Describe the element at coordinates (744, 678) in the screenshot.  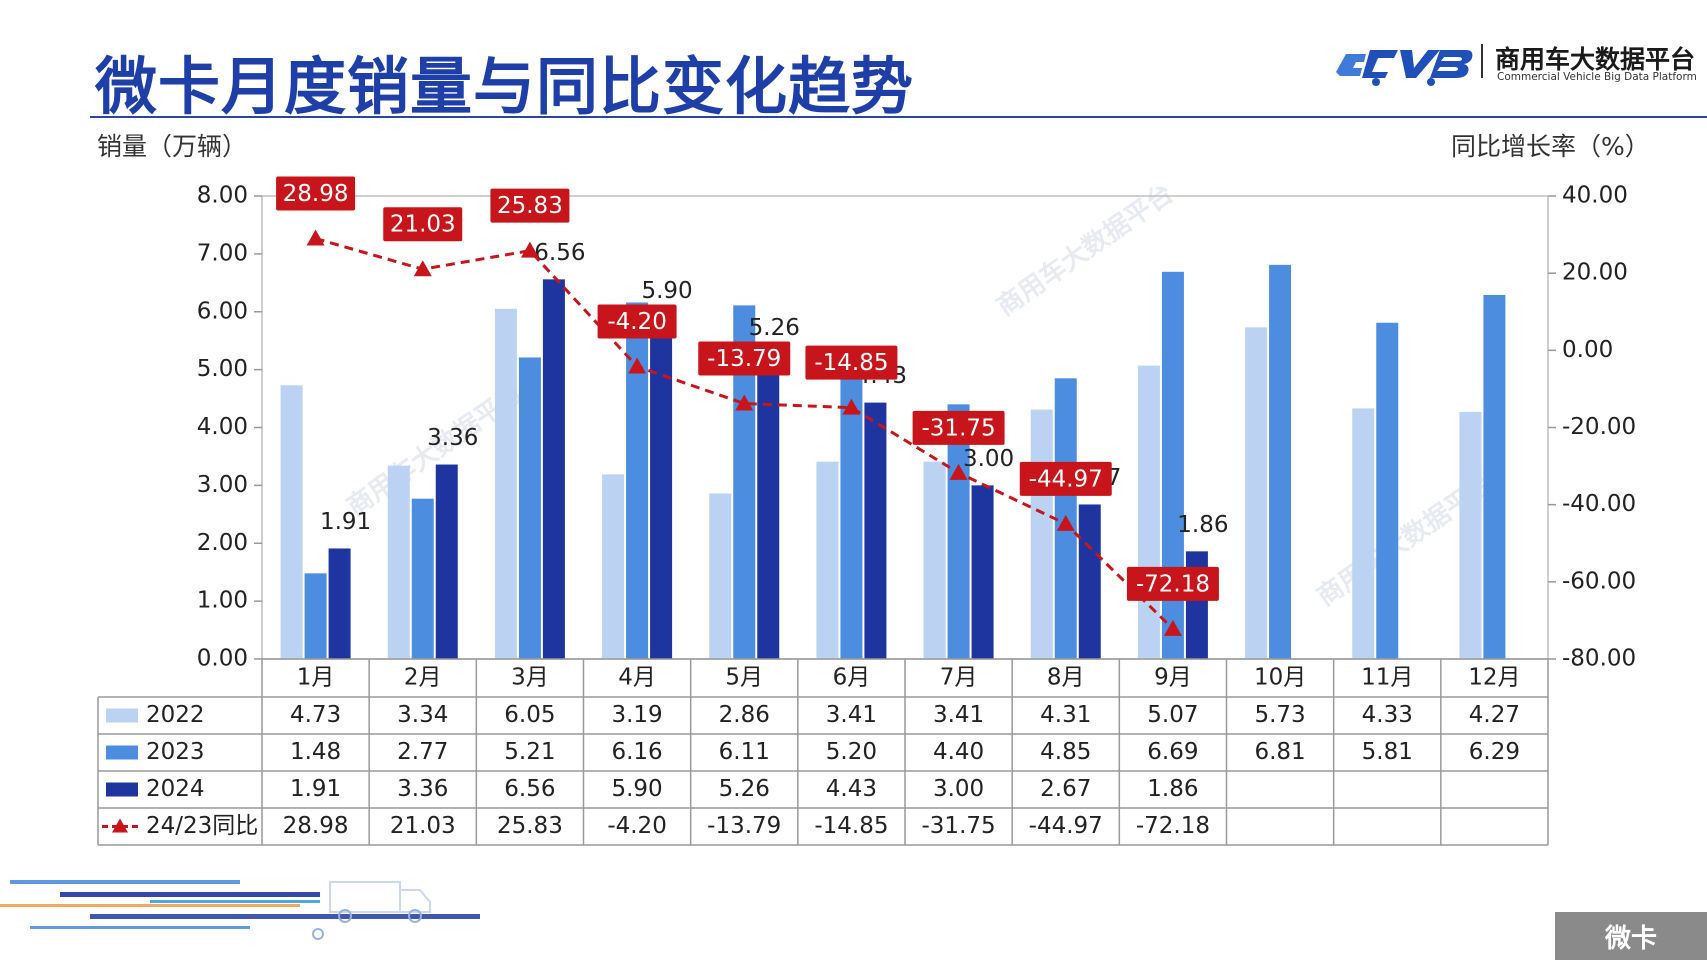
I see `x-tick-label: 5月` at that location.